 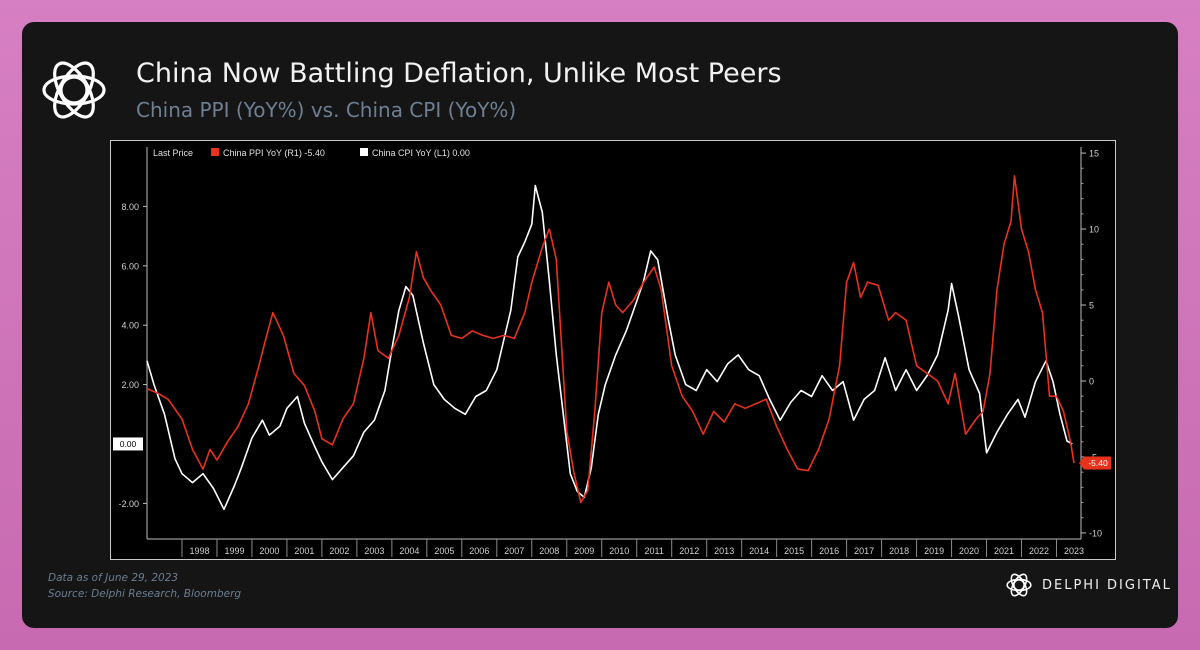 What do you see at coordinates (689, 551) in the screenshot?
I see `x-tick-label: 2012` at bounding box center [689, 551].